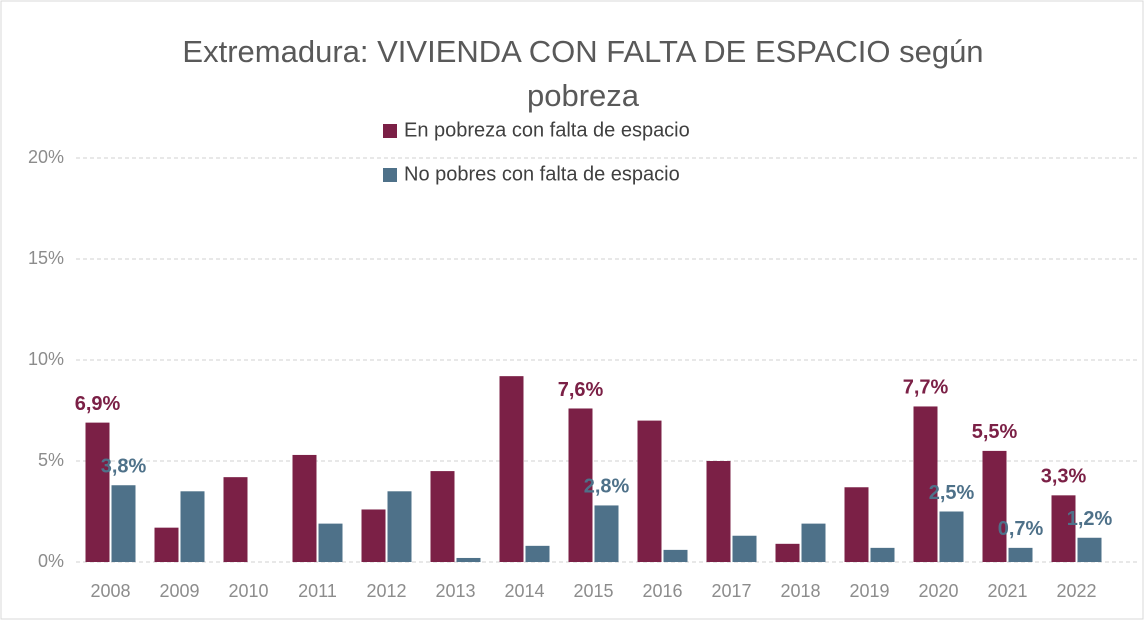 This screenshot has width=1144, height=620. What do you see at coordinates (317, 591) in the screenshot?
I see `x-tick-label: 2011` at bounding box center [317, 591].